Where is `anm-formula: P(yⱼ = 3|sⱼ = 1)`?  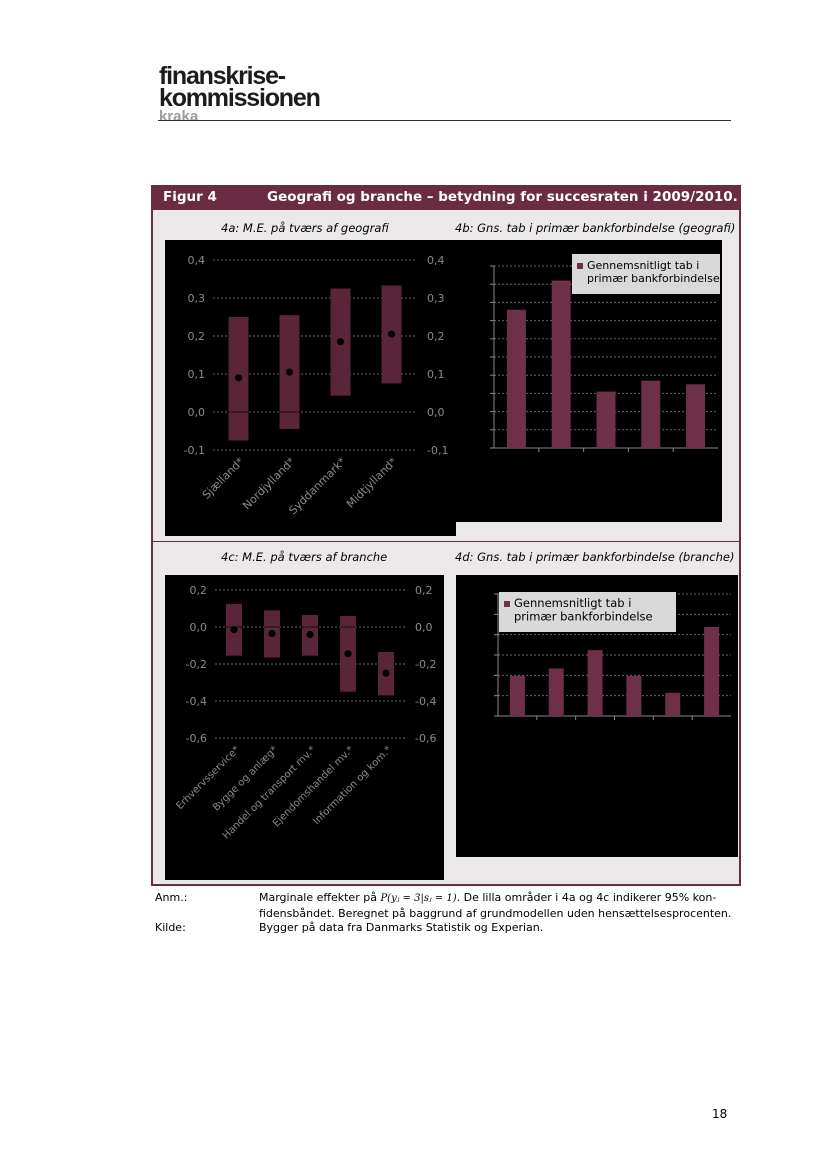 anm-formula: P(yⱼ = 3|sⱼ = 1) is located at coordinates (418, 898).